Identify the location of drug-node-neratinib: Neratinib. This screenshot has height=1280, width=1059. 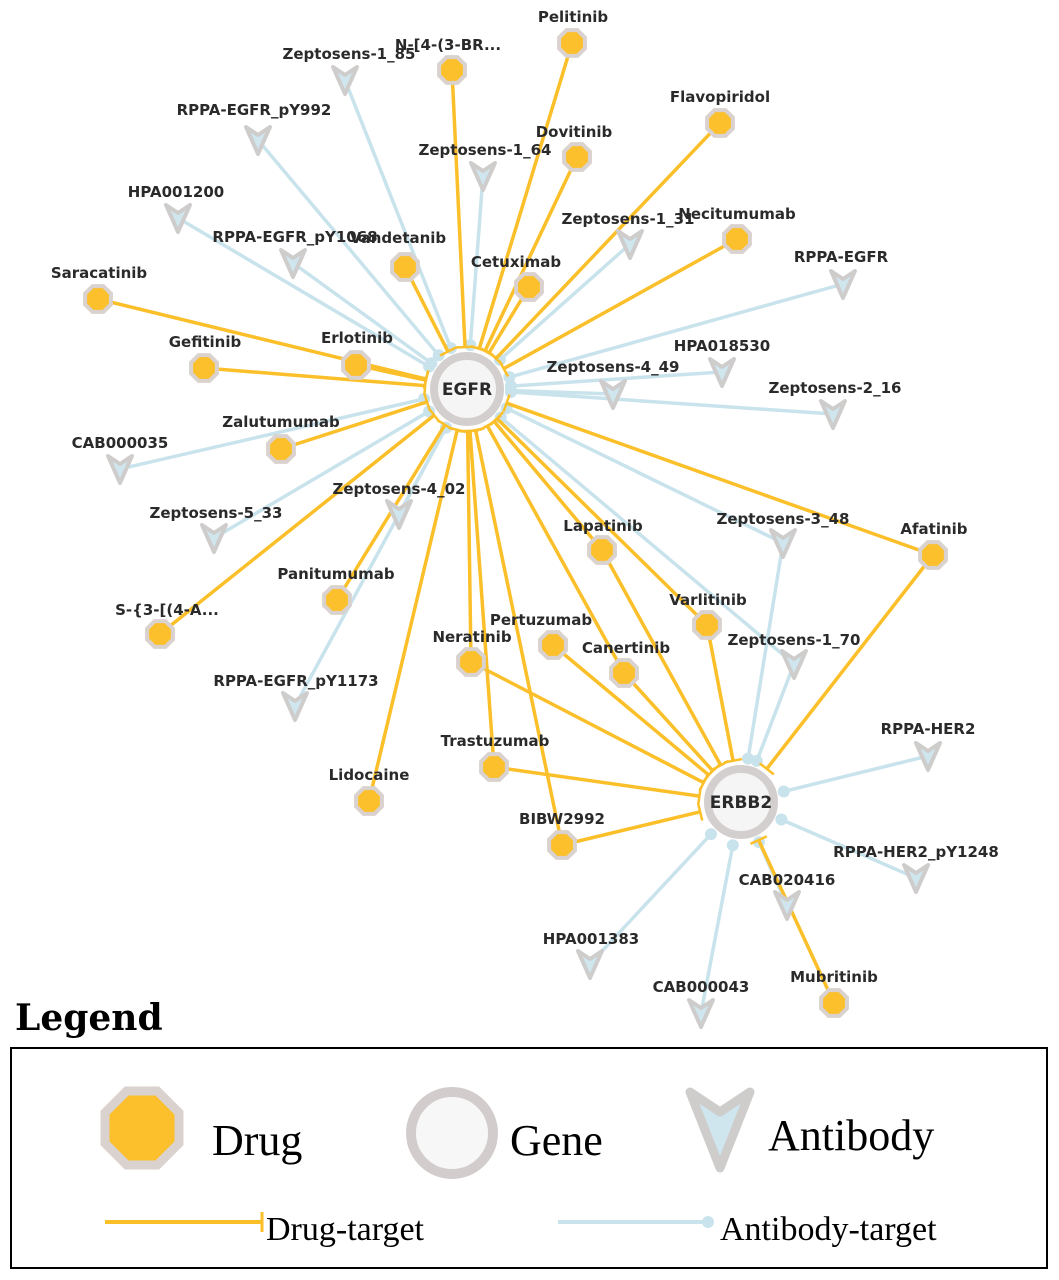
(472, 652).